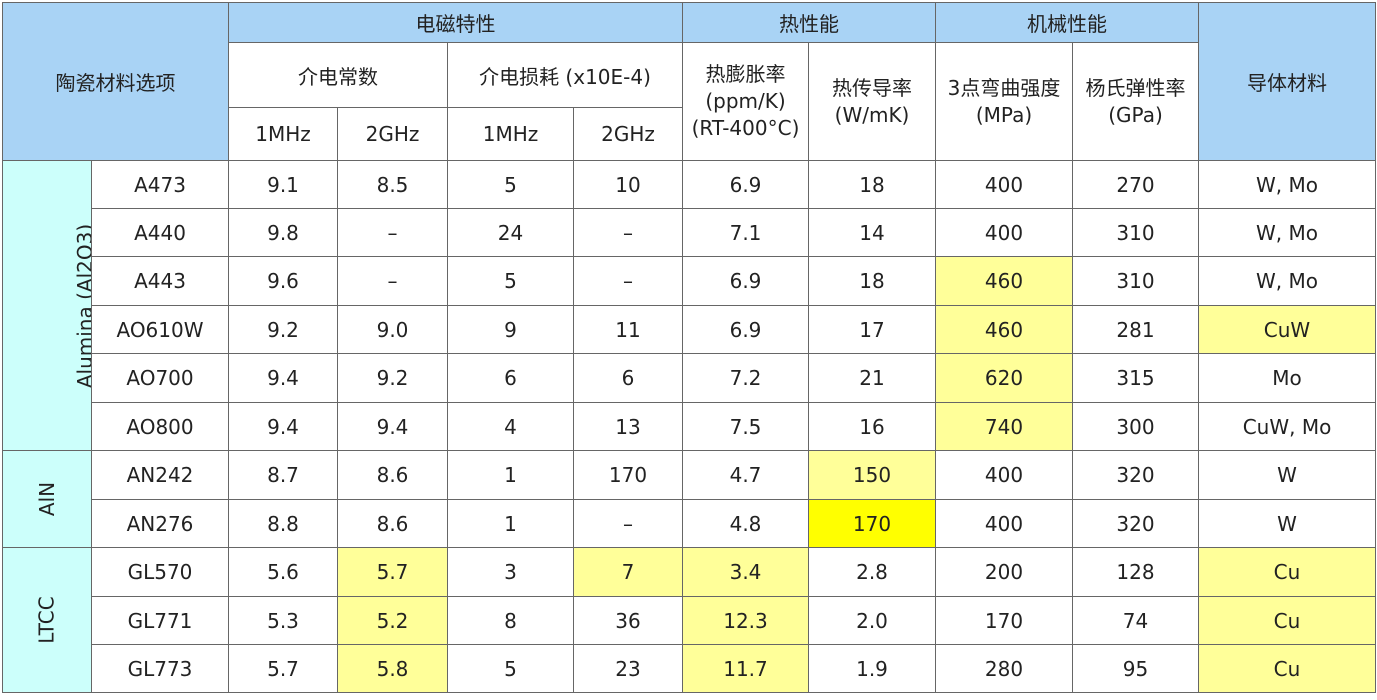 This screenshot has width=1377, height=700. I want to click on cell-thermal-conductivity-highlighted-strong: 170, so click(872, 523).